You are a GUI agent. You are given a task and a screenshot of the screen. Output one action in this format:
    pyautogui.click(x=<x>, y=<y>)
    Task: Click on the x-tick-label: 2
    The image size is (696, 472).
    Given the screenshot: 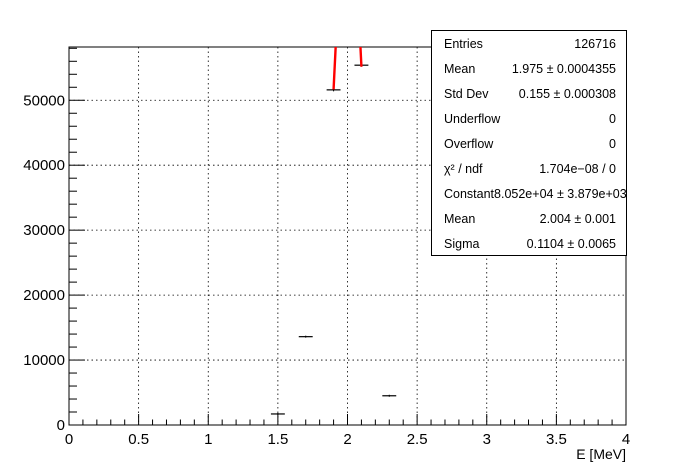 What is the action you would take?
    pyautogui.click(x=347, y=439)
    